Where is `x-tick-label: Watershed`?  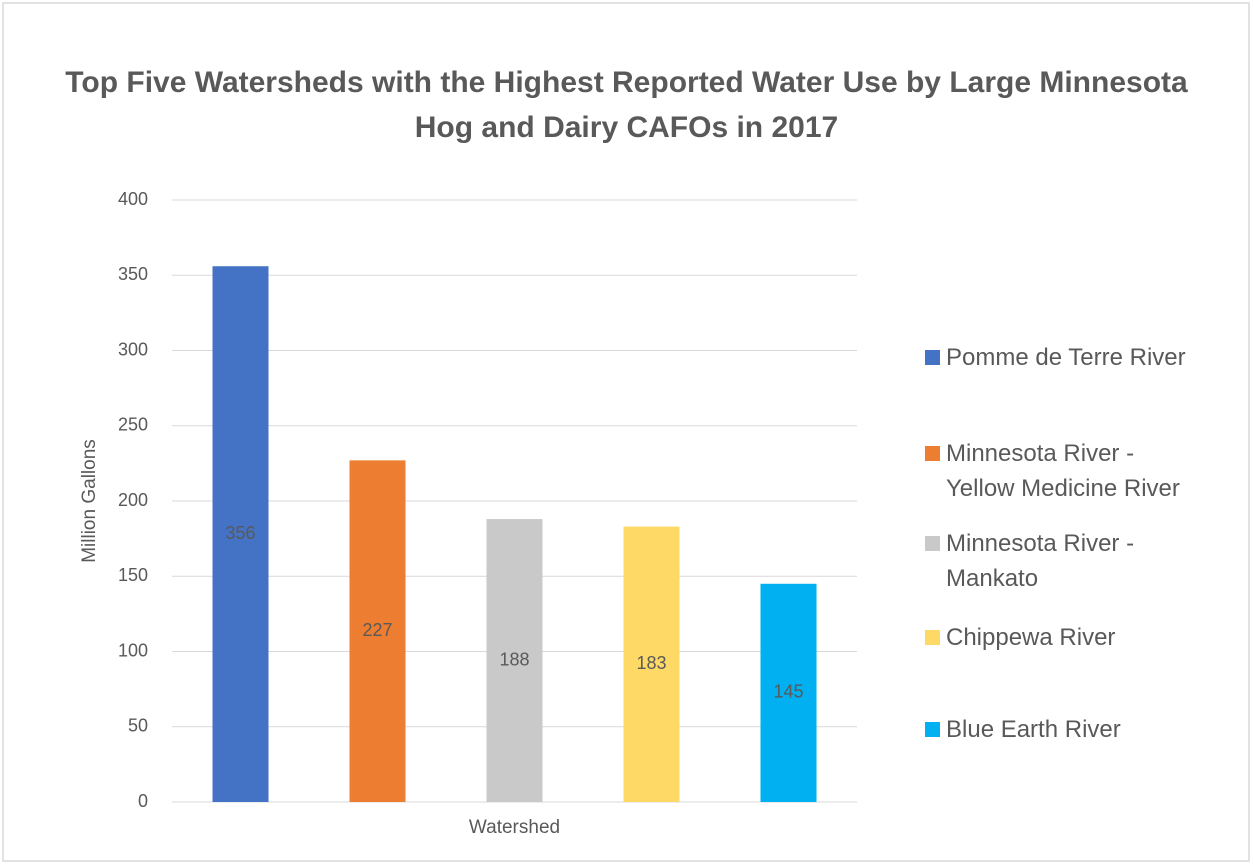 x-tick-label: Watershed is located at coordinates (514, 827).